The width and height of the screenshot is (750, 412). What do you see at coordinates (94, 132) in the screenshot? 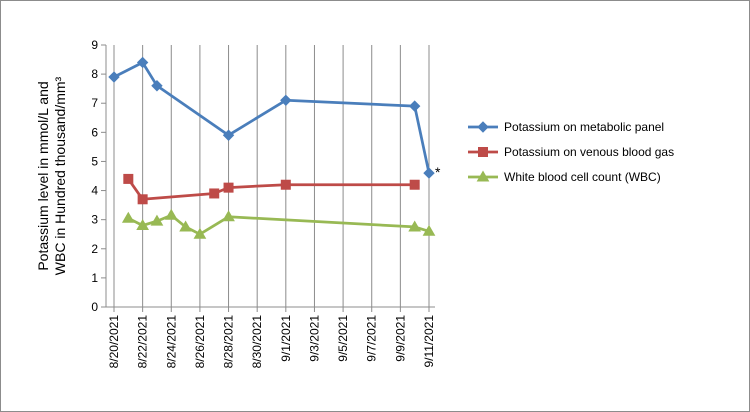
I see `y-tick-label-6: 6` at bounding box center [94, 132].